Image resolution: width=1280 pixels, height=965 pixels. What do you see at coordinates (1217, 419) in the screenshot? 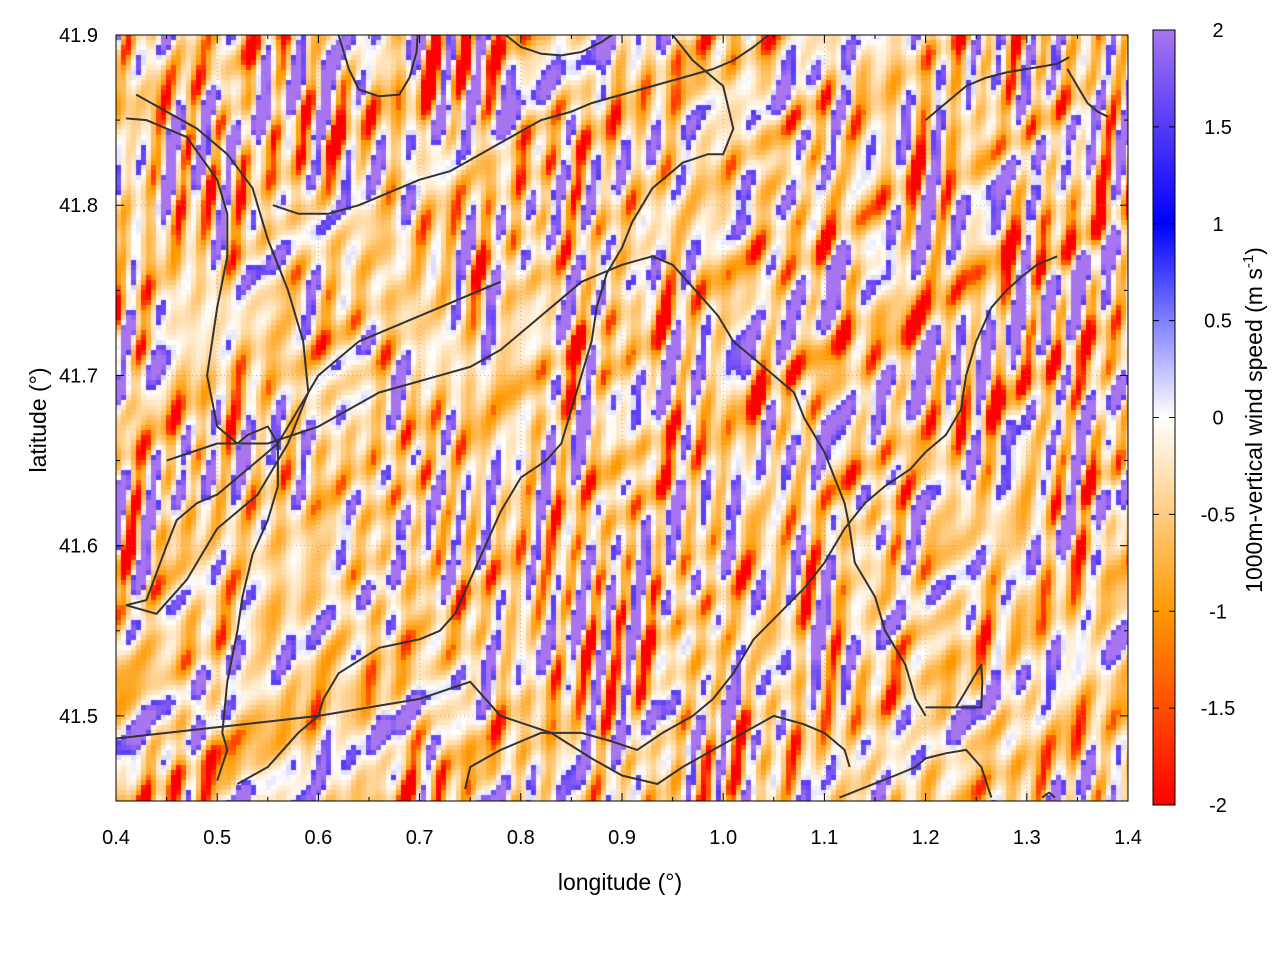
I see `colorbar-tick-label: 0` at bounding box center [1217, 419].